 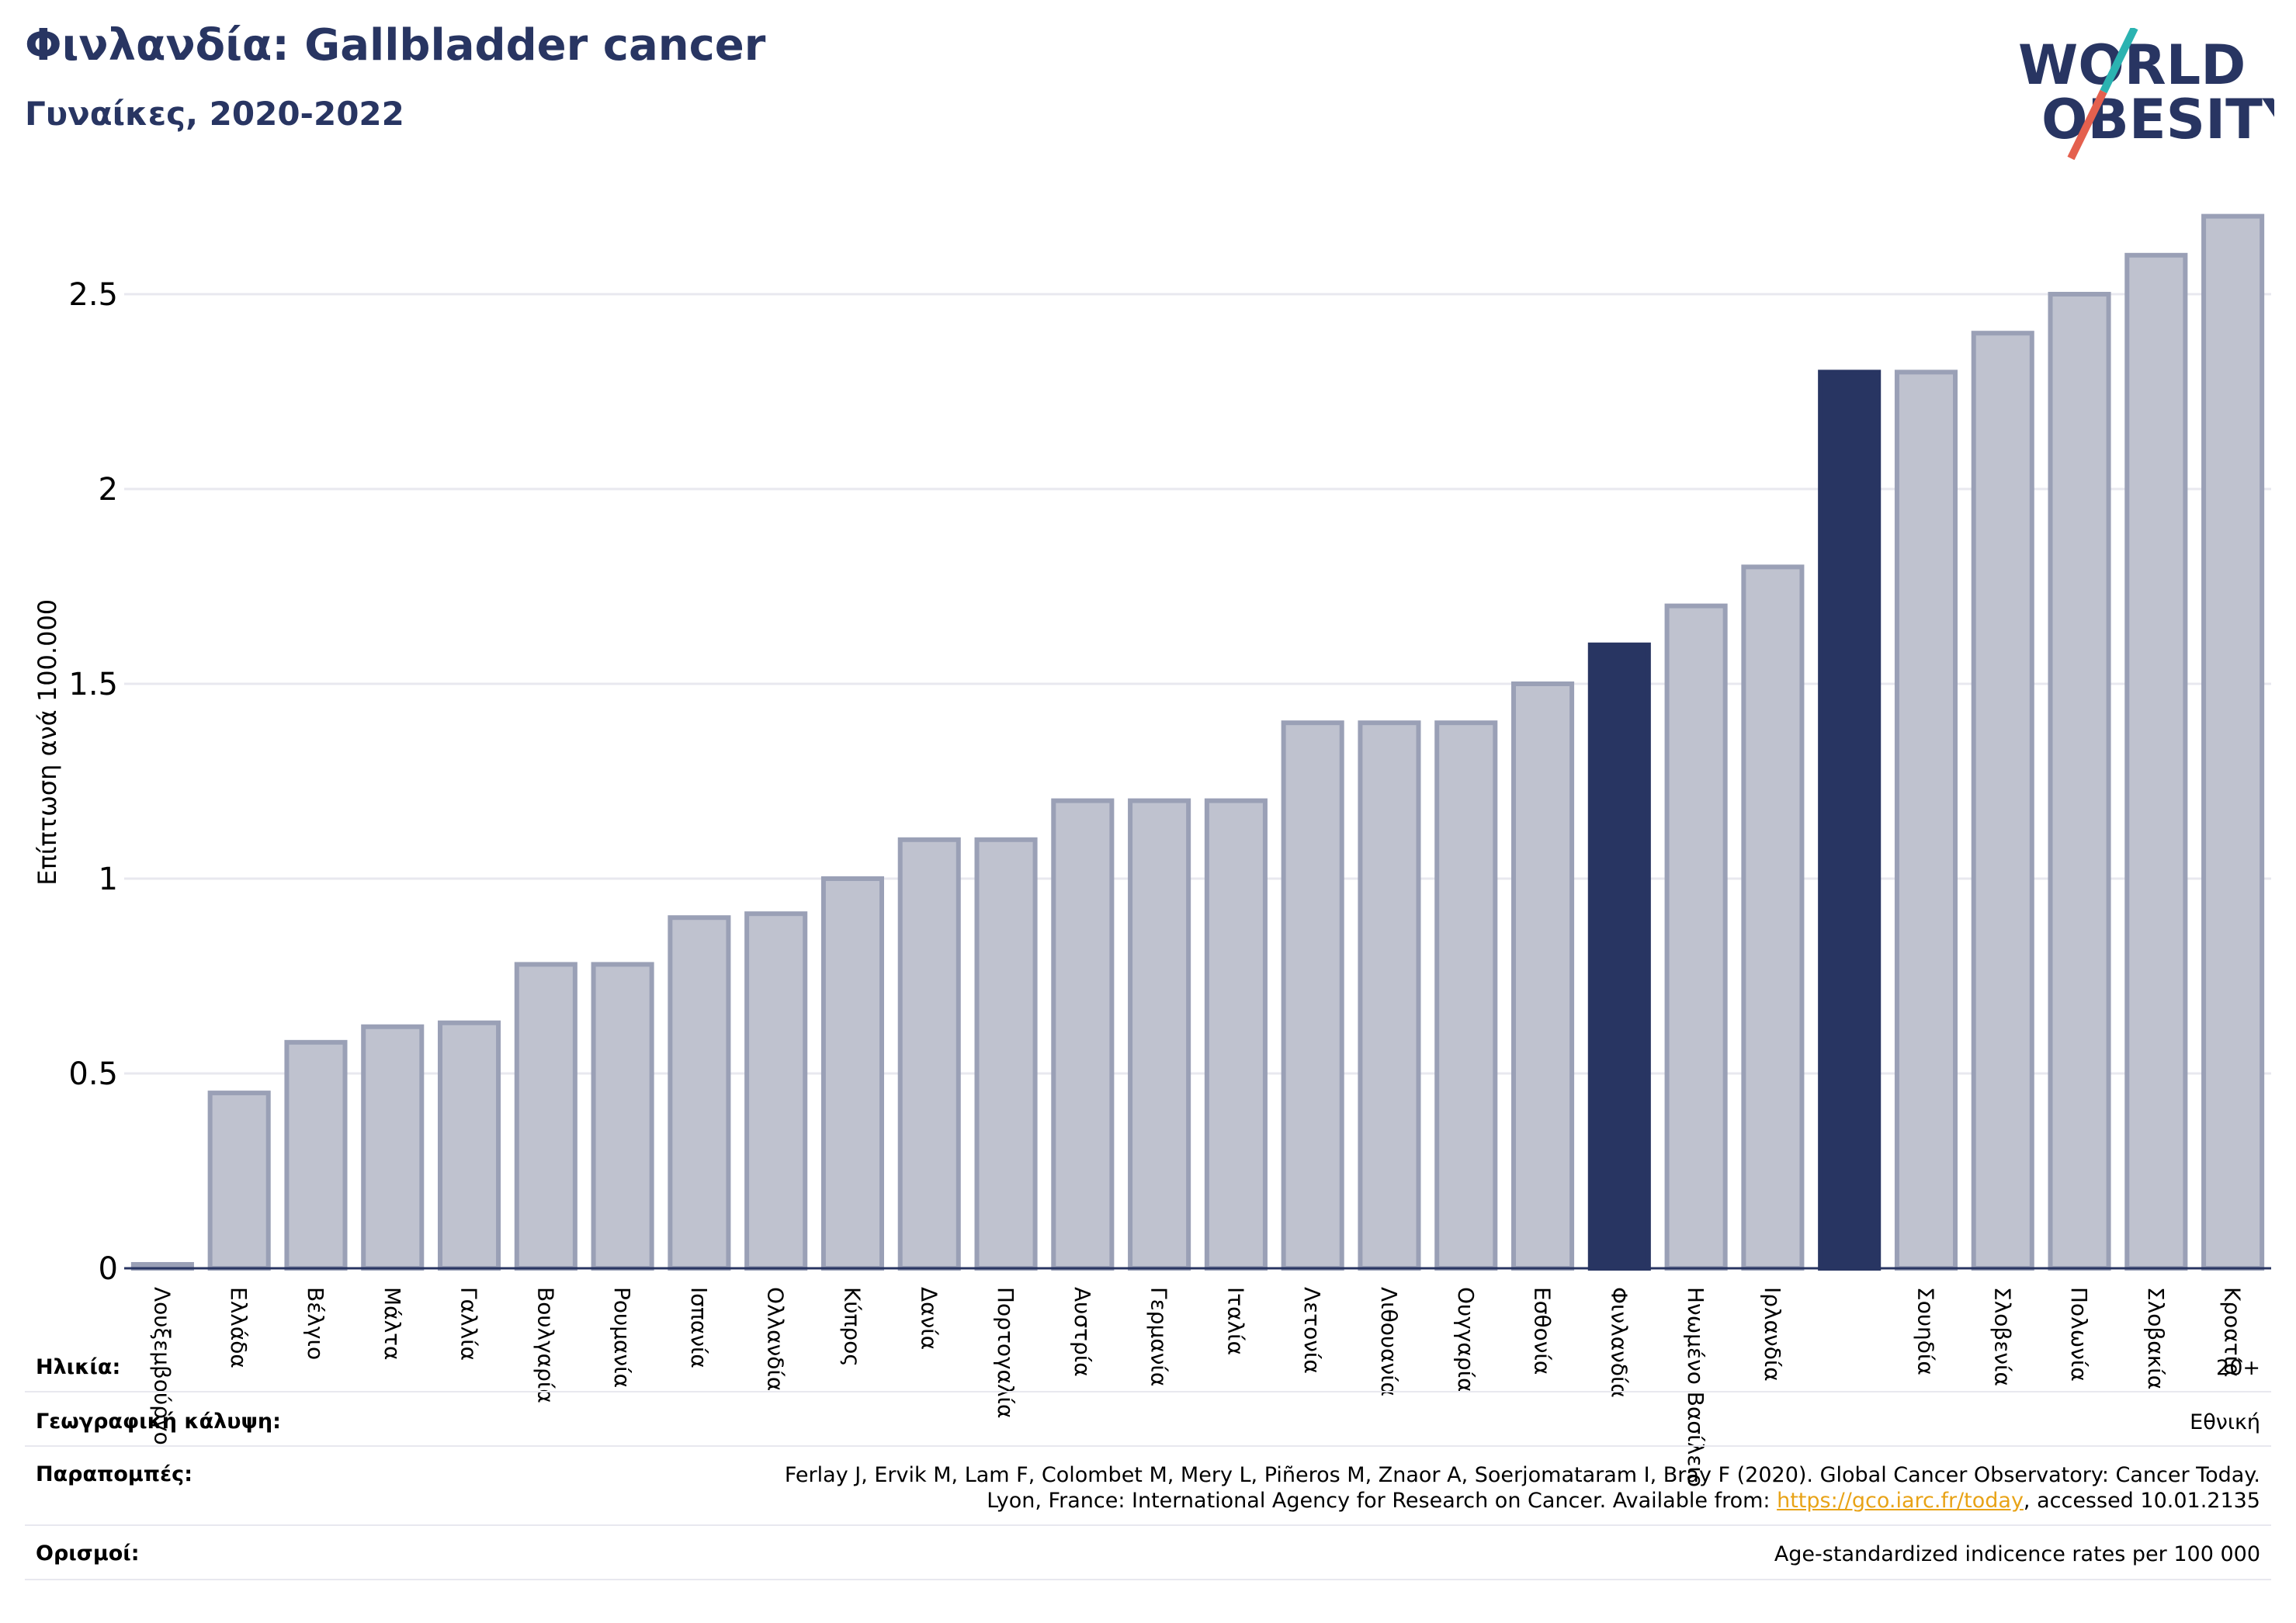 I want to click on x-tick-label: Αυστρία, so click(x=1082, y=1332).